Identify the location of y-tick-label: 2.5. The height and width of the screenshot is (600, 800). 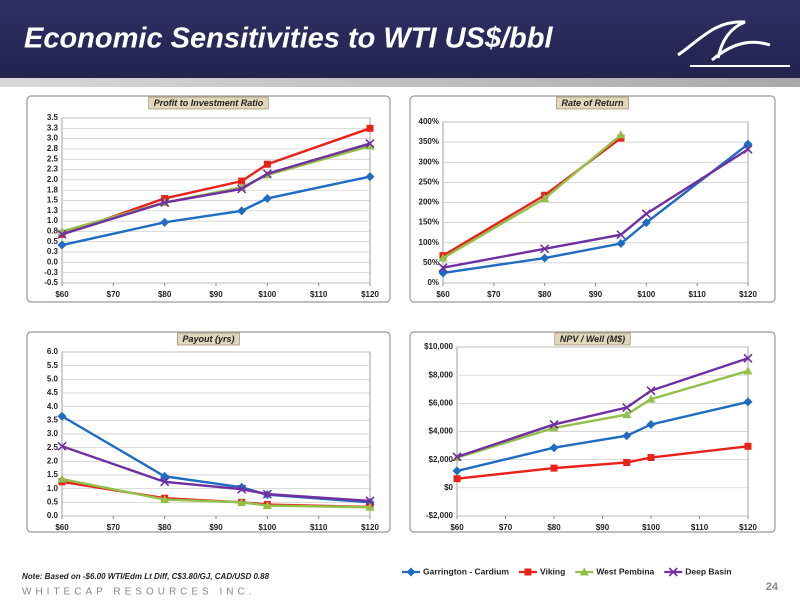
(53, 158).